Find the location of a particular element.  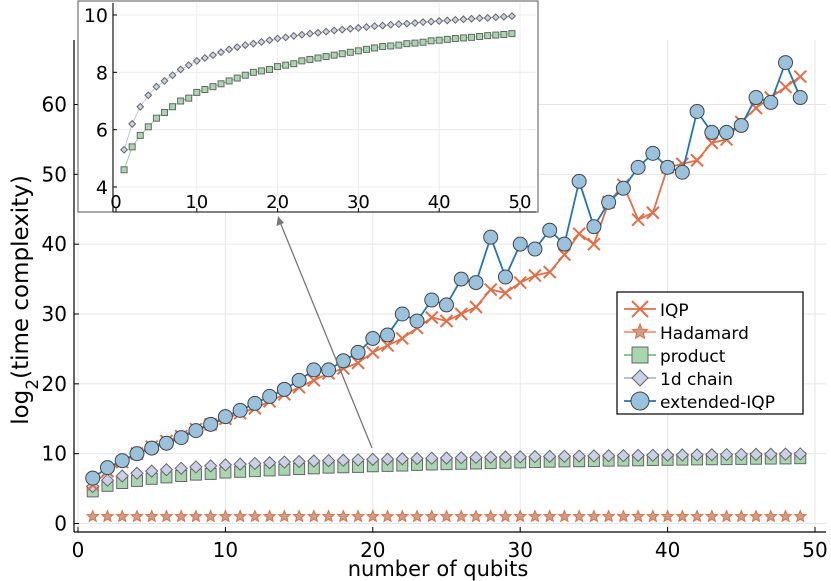

inset-series-product is located at coordinates (318, 102).